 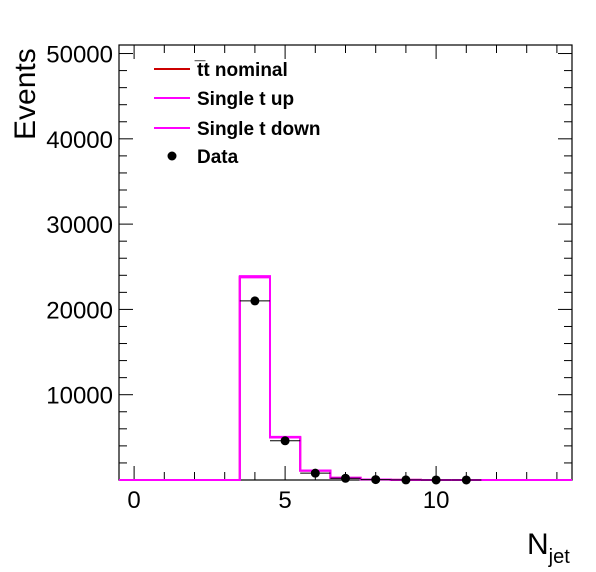 I want to click on y-tick-label: 50000, so click(x=79, y=55).